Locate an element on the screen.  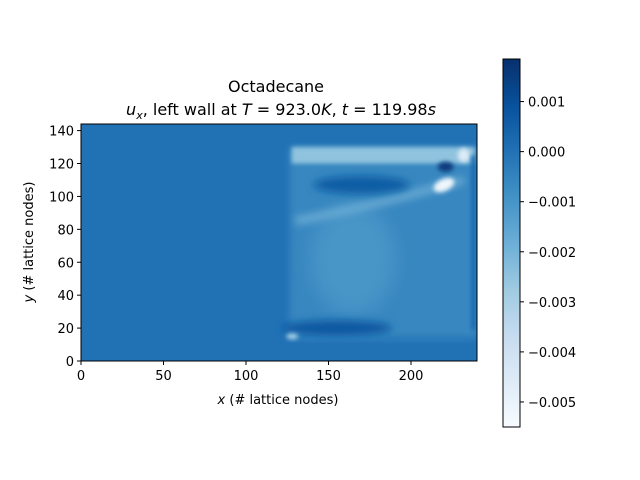
colorbar-tick-label: −0.001 is located at coordinates (552, 203).